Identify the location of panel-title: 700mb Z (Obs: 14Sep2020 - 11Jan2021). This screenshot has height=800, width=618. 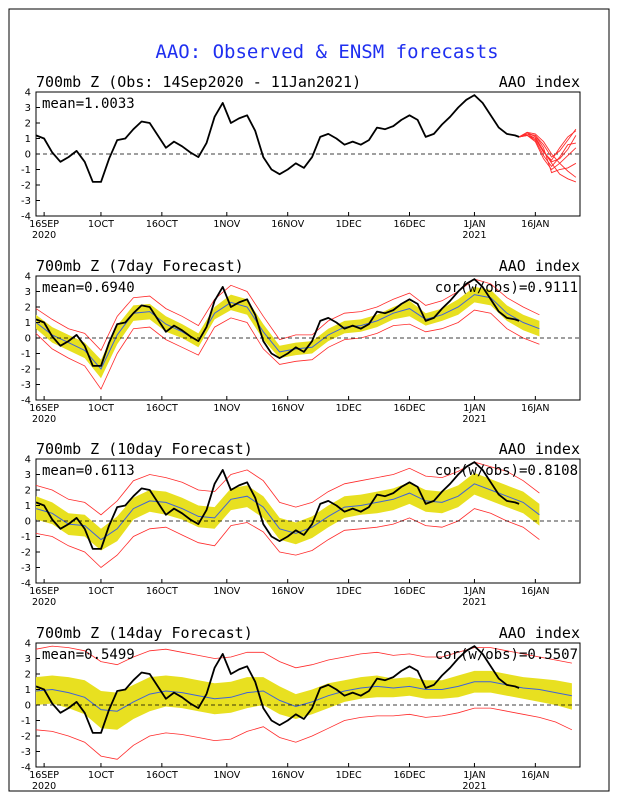
(198, 82).